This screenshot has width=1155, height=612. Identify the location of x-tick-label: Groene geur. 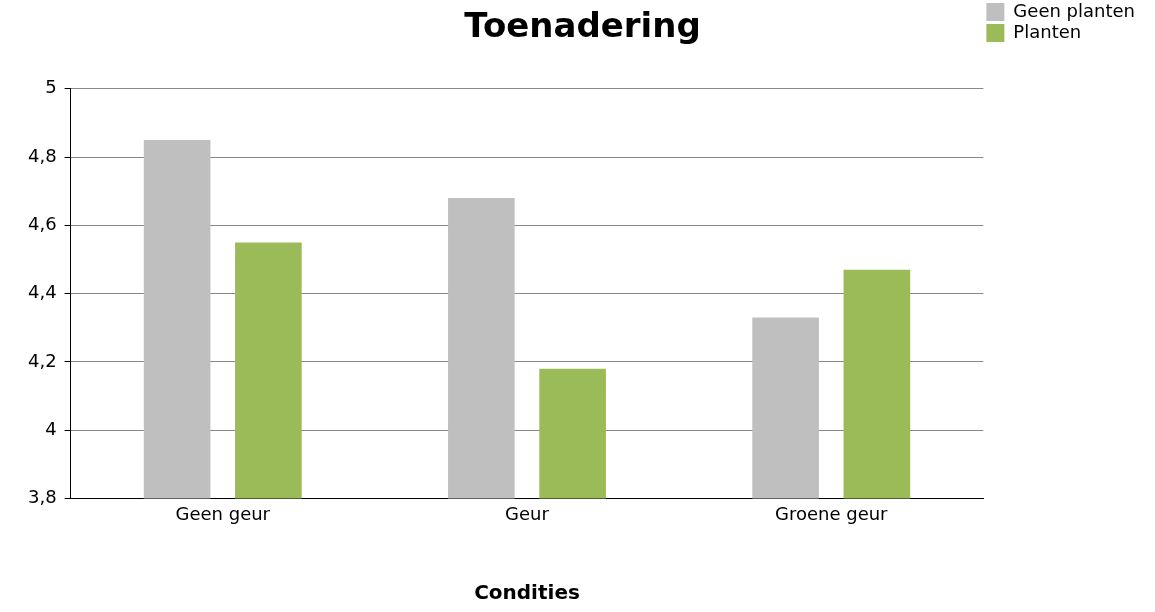
(831, 513).